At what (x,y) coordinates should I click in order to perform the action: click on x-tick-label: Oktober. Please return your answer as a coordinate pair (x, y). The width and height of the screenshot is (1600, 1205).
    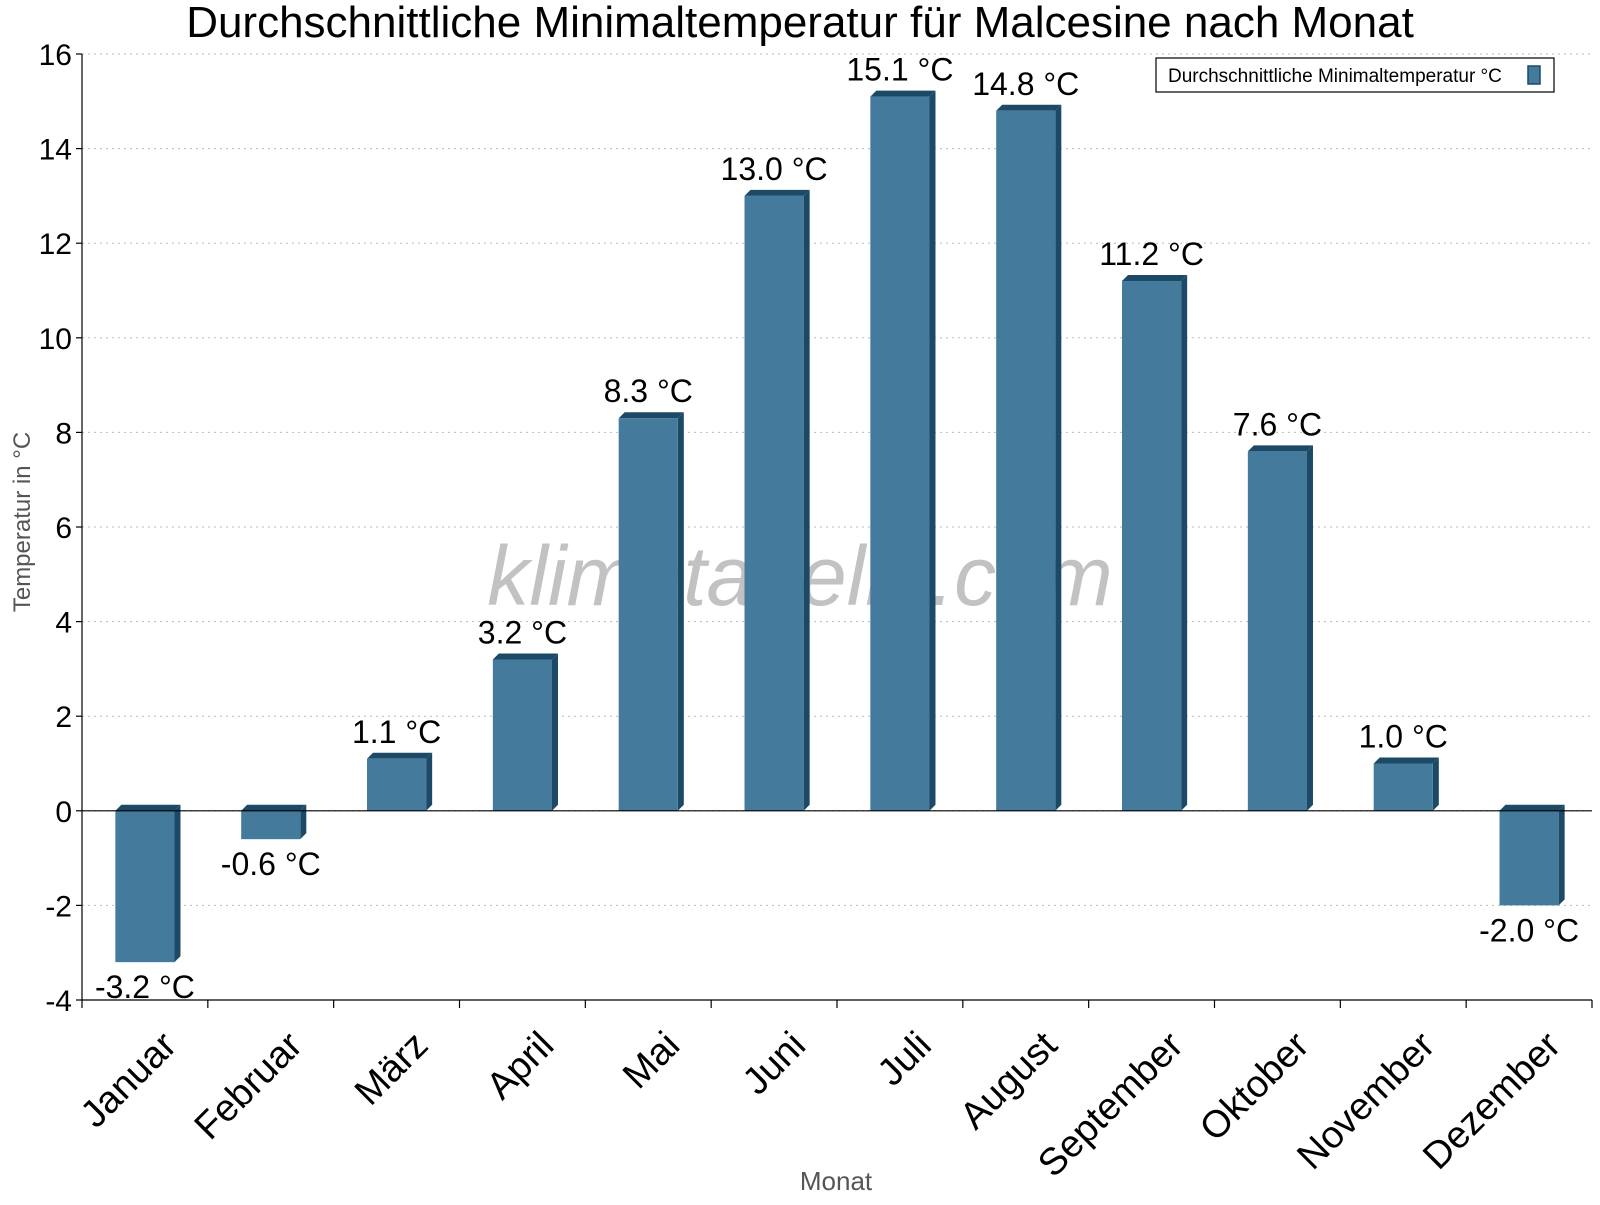
    Looking at the image, I should click on (1255, 1087).